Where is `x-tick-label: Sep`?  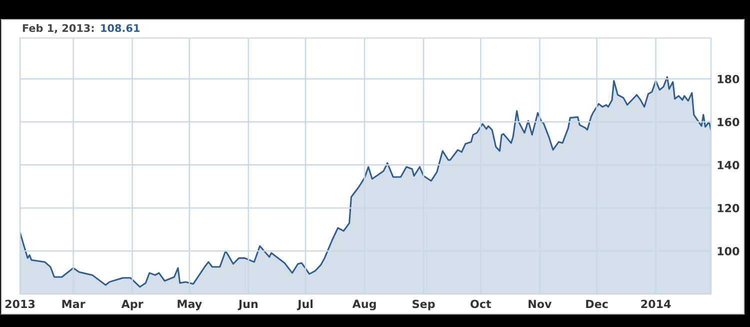 x-tick-label: Sep is located at coordinates (423, 305).